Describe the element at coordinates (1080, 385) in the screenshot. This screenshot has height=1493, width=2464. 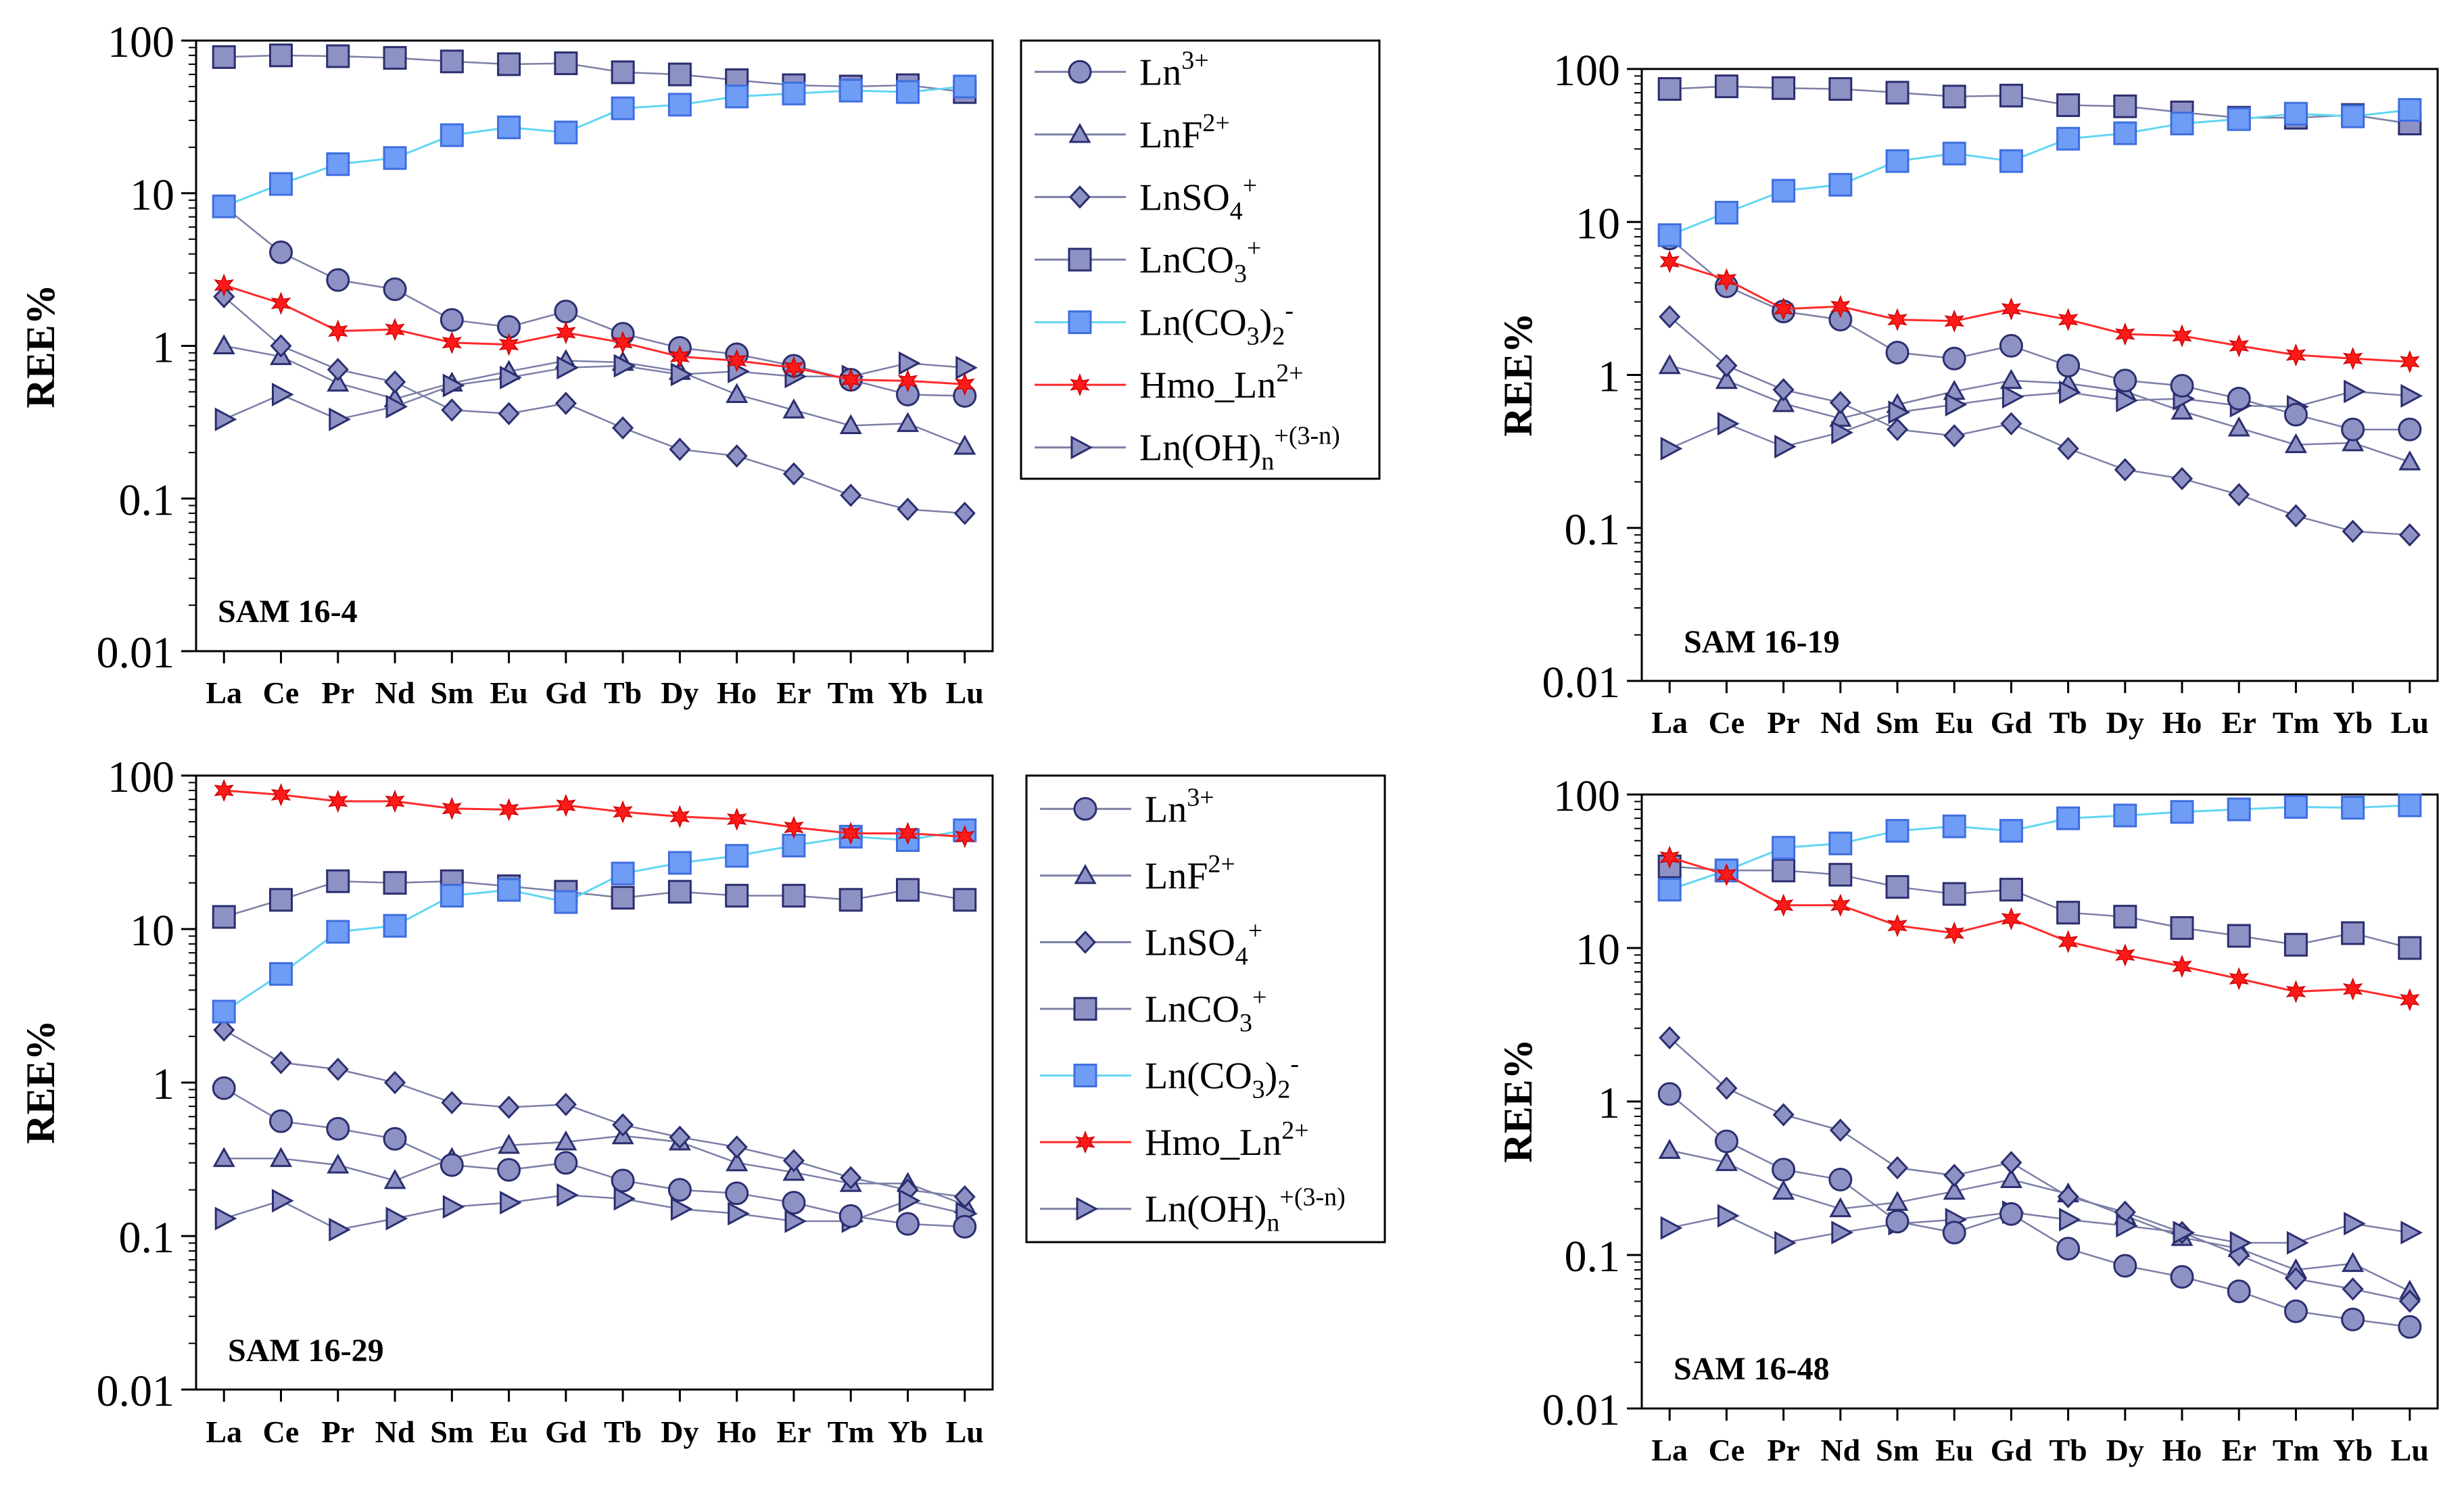
I see `legend-marker-hmo` at that location.